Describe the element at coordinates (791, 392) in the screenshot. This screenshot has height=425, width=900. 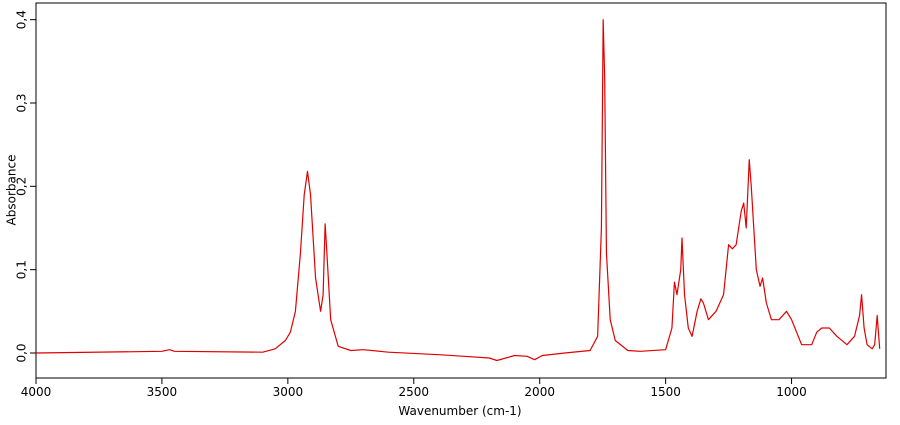
I see `x-tick-label: 1000` at that location.